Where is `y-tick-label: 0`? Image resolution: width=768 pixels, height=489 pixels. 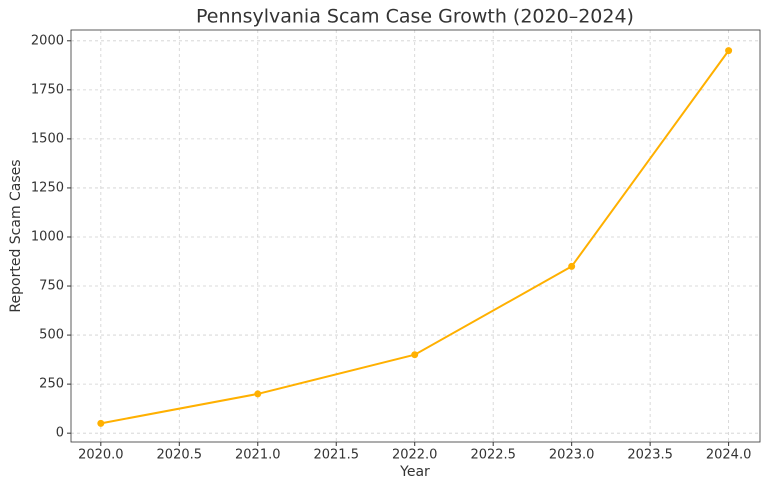
y-tick-label: 0 is located at coordinates (60, 433).